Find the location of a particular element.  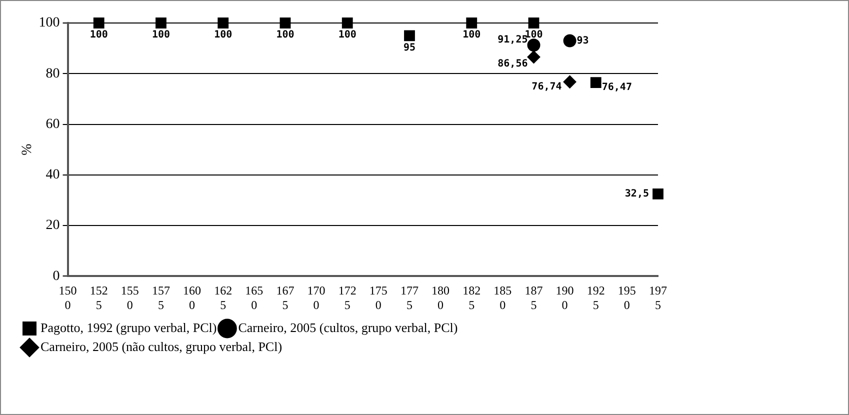

y-tick-label: 40 is located at coordinates (53, 175).